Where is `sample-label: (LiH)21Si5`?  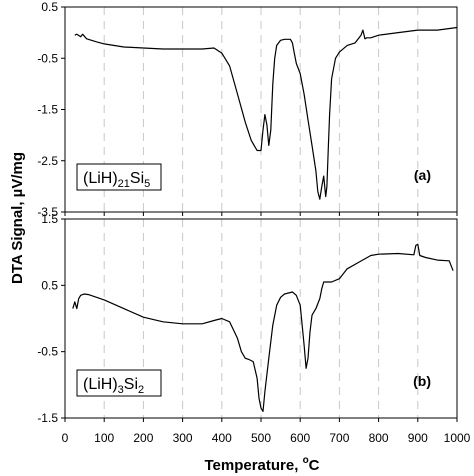
sample-label: (LiH)21Si5 is located at coordinates (116, 180).